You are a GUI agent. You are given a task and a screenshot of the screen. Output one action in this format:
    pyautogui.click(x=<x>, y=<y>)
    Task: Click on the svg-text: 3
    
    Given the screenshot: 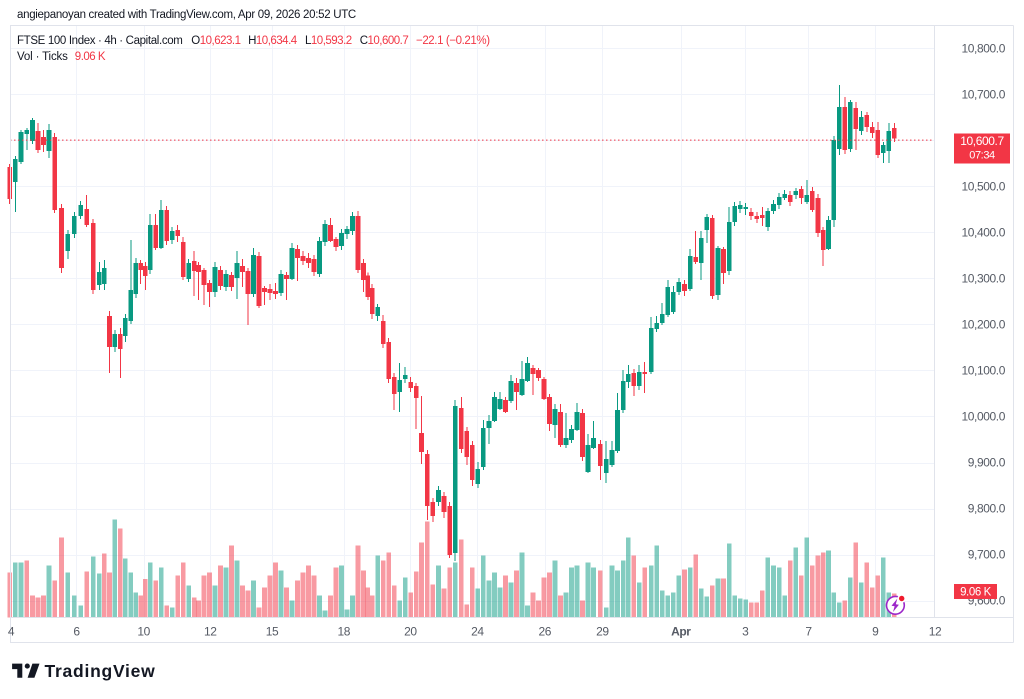 What is the action you would take?
    pyautogui.click(x=745, y=632)
    